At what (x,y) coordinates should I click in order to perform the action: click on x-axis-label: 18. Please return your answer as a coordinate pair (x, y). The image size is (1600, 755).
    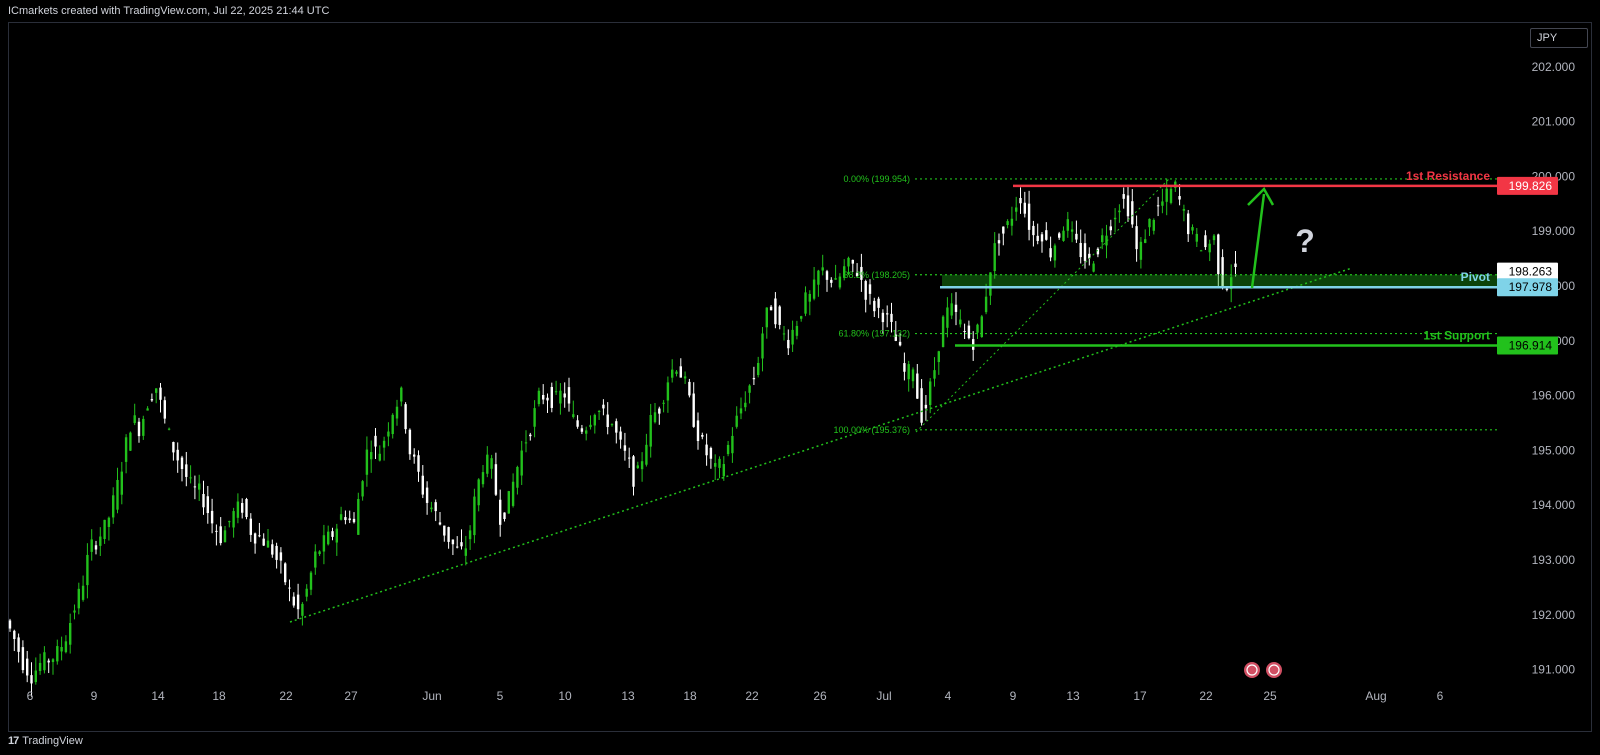
    Looking at the image, I should click on (219, 696).